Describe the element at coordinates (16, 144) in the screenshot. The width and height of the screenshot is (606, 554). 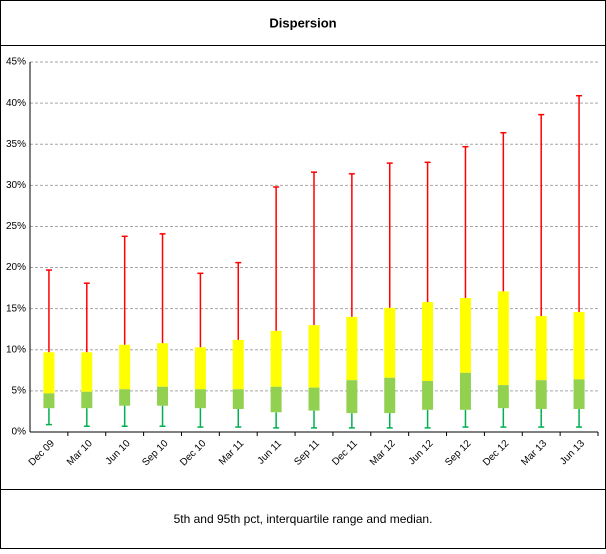
I see `y-tick-label: 35%` at that location.